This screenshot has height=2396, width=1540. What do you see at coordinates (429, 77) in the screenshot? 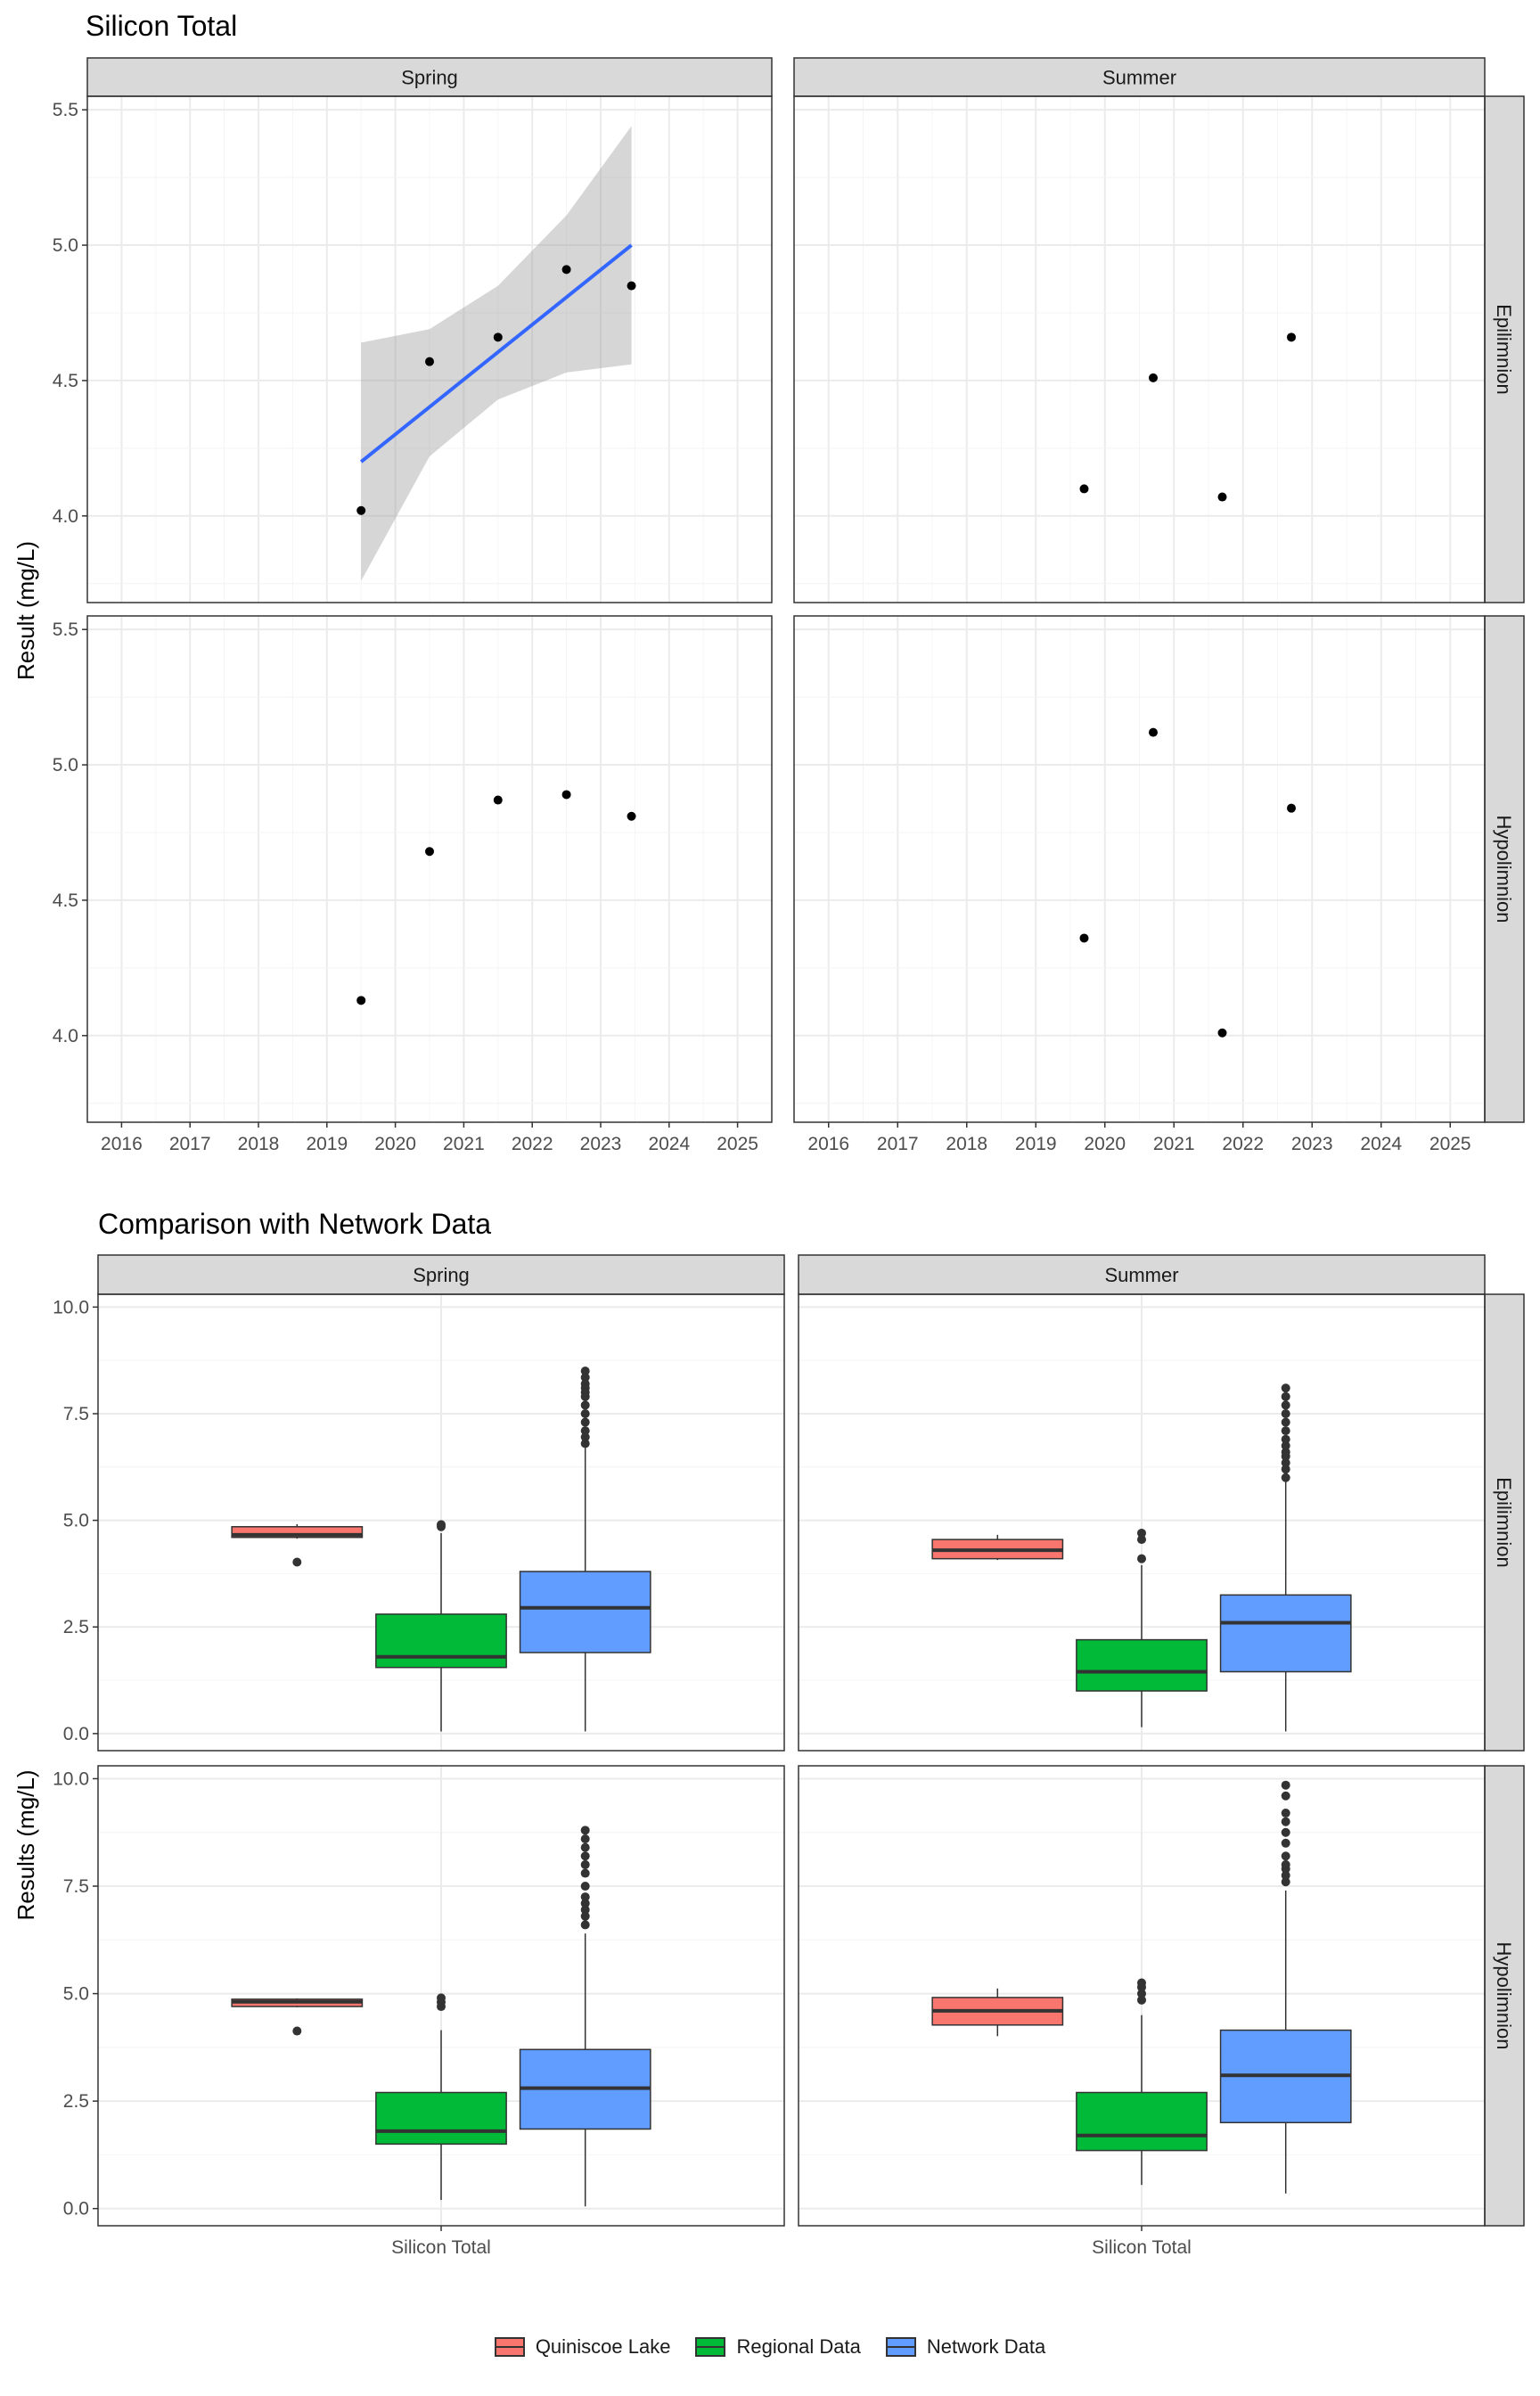
I see `facet-strip-spring` at bounding box center [429, 77].